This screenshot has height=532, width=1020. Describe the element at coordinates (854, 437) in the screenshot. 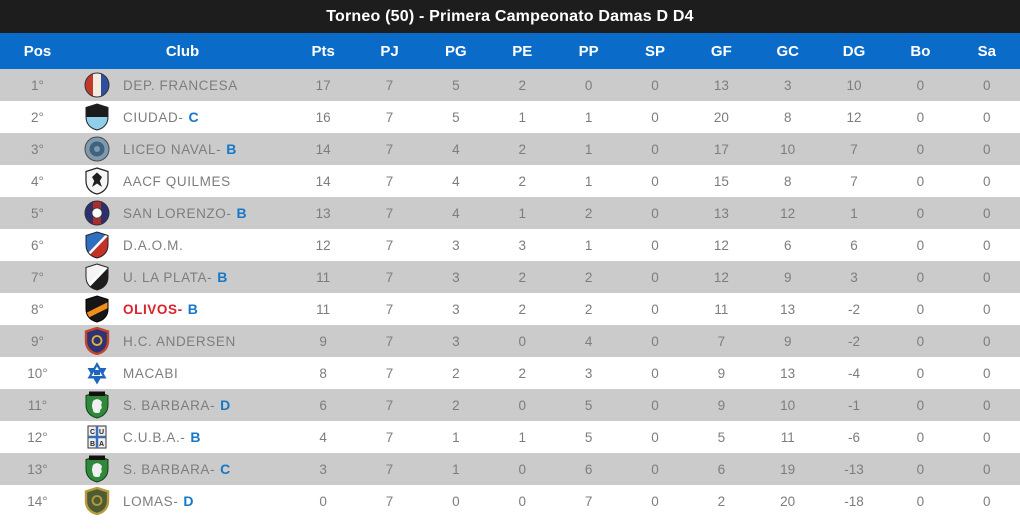

I see `stat-cell-dg: -6` at that location.